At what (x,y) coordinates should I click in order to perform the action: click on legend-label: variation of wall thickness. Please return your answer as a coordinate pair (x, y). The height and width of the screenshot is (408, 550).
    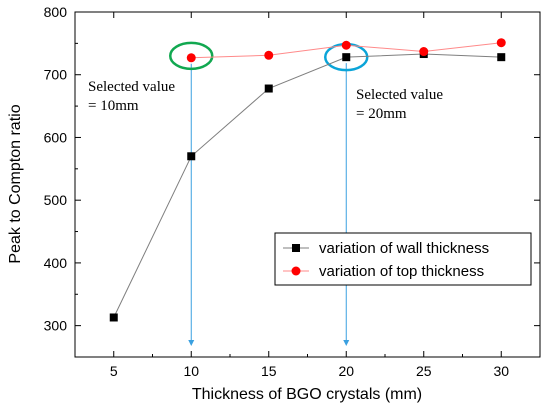
    Looking at the image, I should click on (404, 248).